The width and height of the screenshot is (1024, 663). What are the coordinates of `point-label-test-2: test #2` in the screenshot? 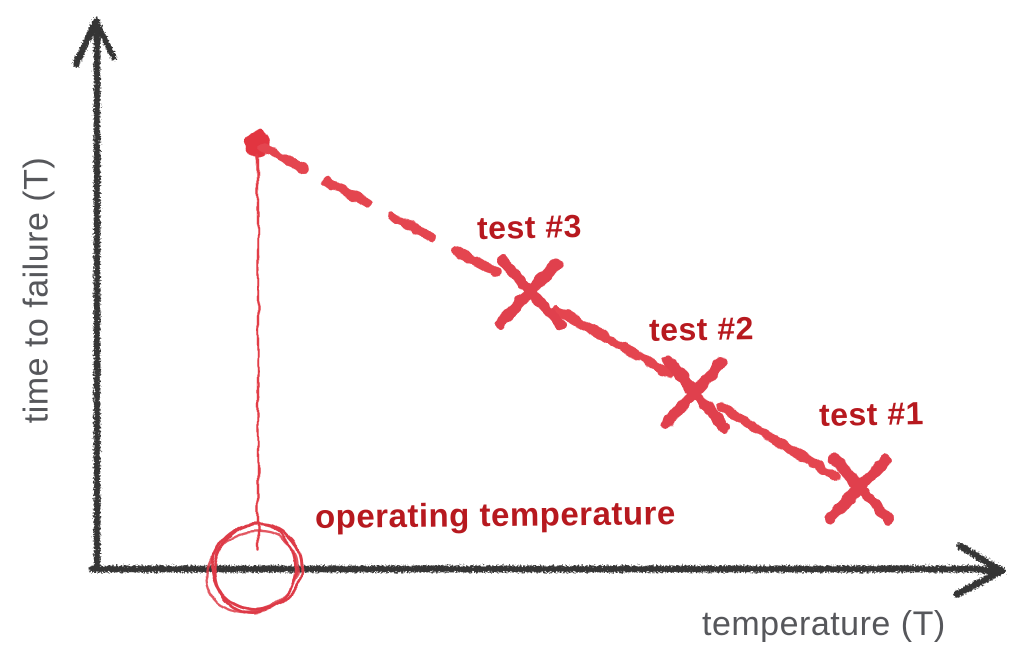 It's located at (701, 329).